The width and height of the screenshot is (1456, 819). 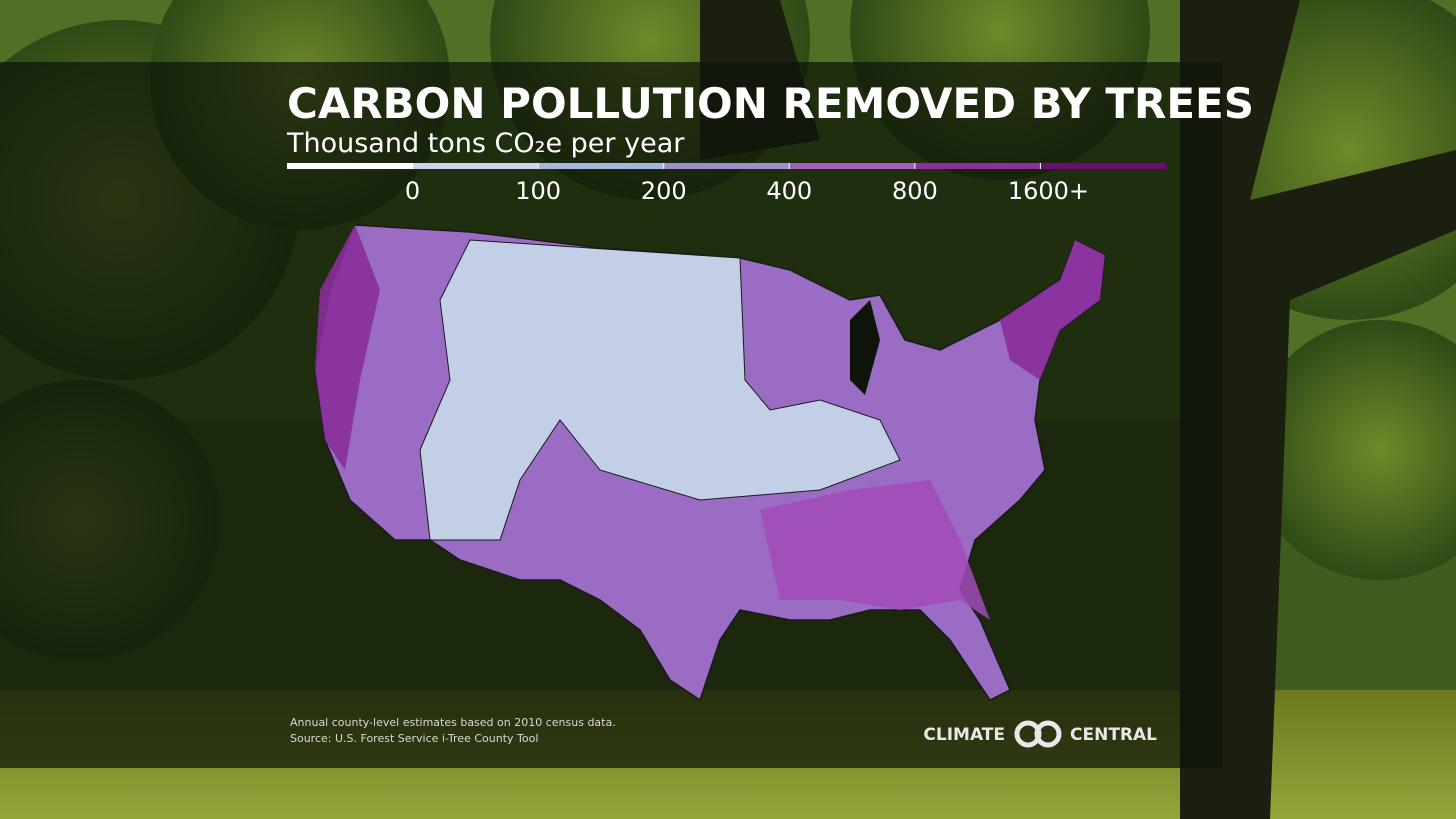 What do you see at coordinates (412, 191) in the screenshot?
I see `legend-label: 0` at bounding box center [412, 191].